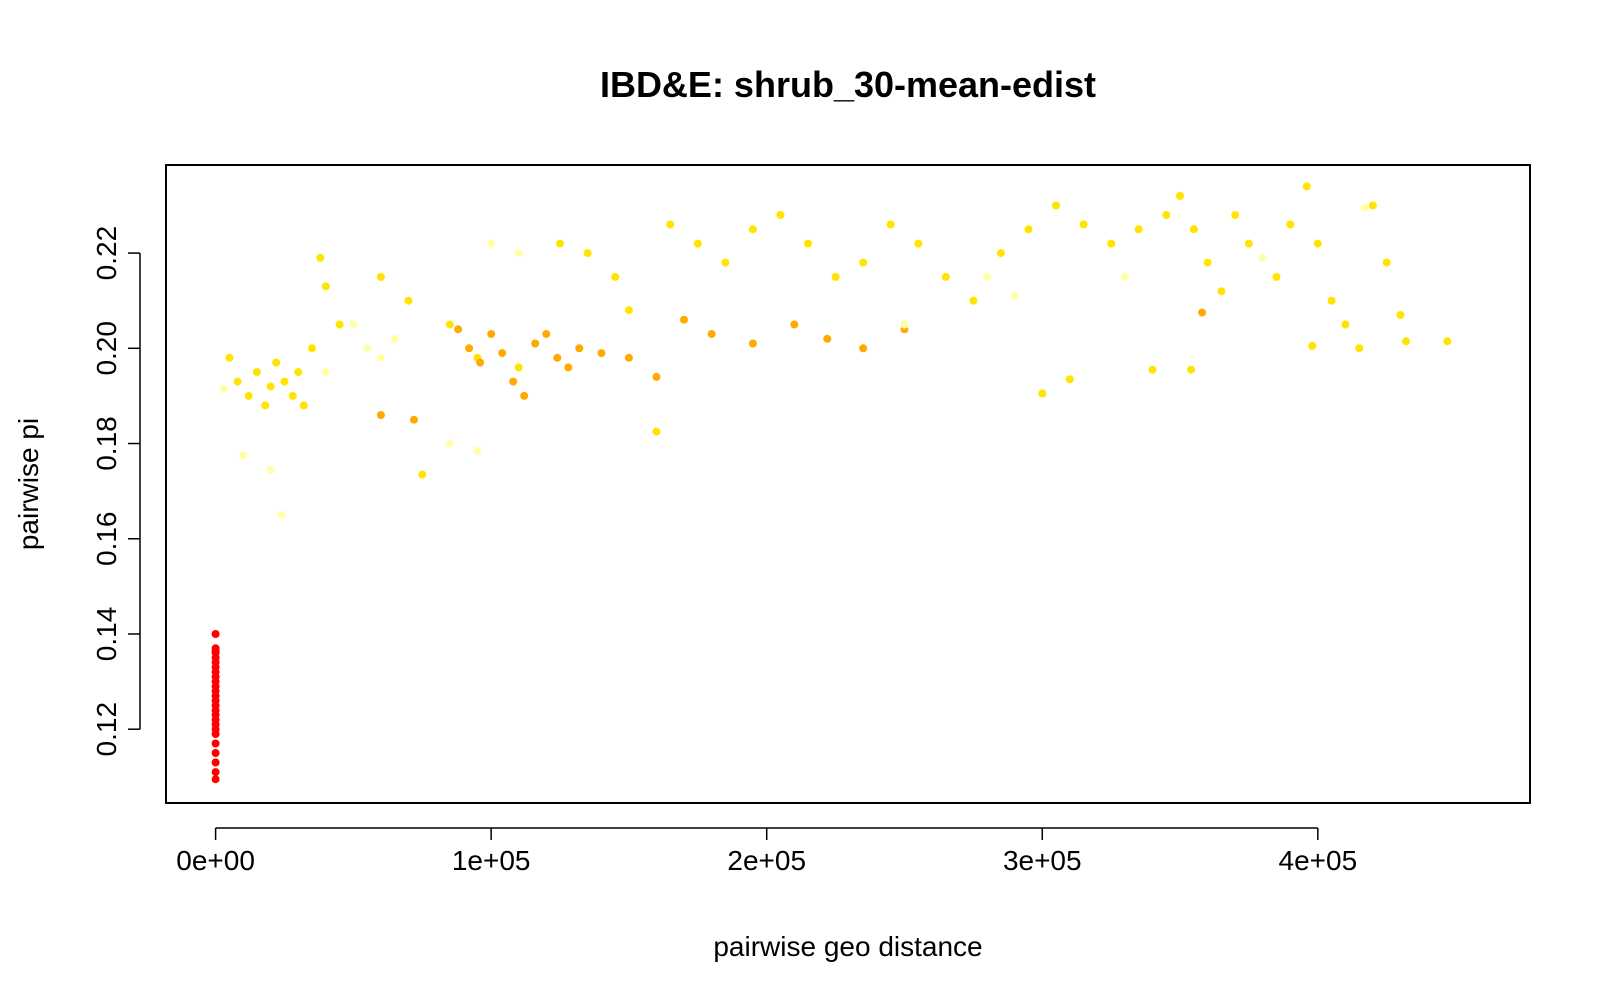 The width and height of the screenshot is (1600, 1000). I want to click on x-axis: 0e+00 1e+05 2e+05 3e+05 4e+05, so click(767, 851).